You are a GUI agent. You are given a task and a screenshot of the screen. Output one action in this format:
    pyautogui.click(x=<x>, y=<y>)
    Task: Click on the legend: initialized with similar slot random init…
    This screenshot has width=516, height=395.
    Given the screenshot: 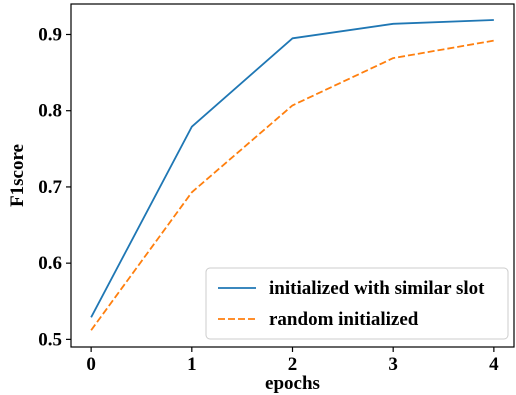 What is the action you would take?
    pyautogui.click(x=357, y=303)
    